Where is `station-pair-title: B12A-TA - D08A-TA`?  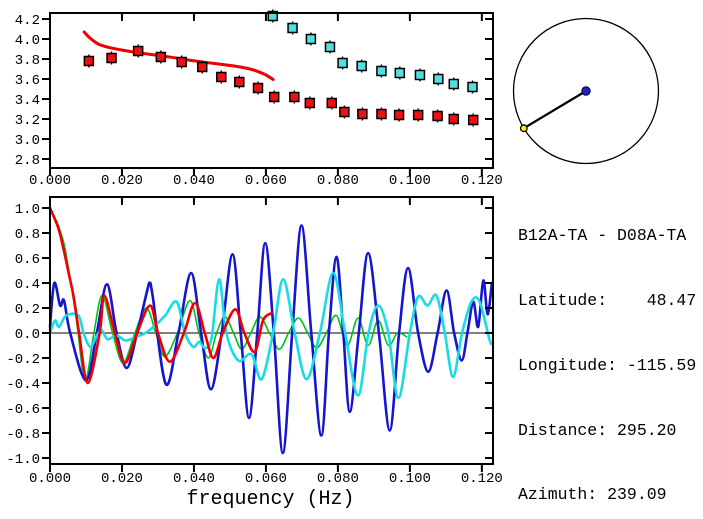
station-pair-title: B12A-TA - D08A-TA is located at coordinates (602, 236).